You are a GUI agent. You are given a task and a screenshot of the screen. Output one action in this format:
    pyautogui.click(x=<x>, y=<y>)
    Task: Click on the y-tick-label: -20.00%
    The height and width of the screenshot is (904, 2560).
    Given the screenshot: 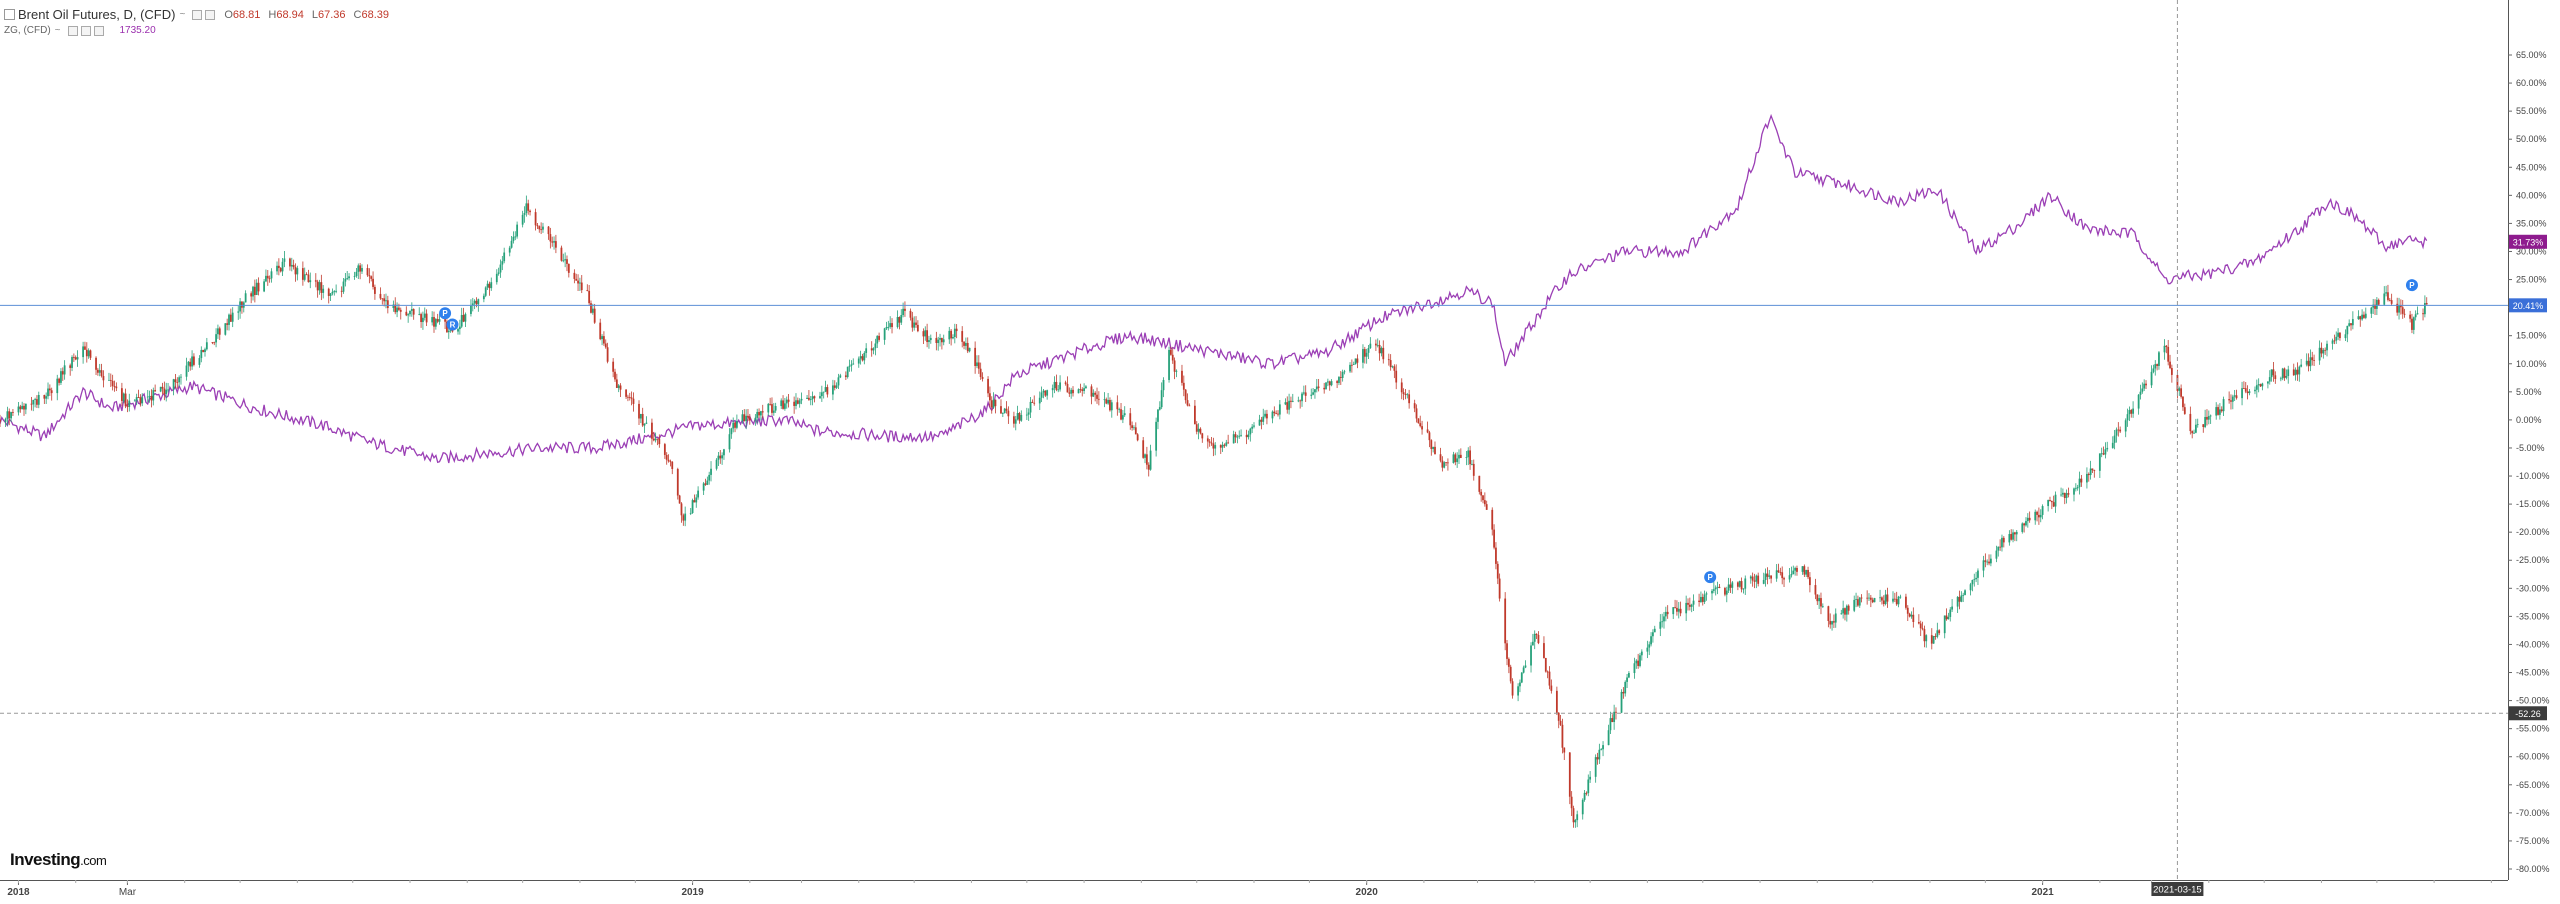 What is the action you would take?
    pyautogui.click(x=2533, y=532)
    